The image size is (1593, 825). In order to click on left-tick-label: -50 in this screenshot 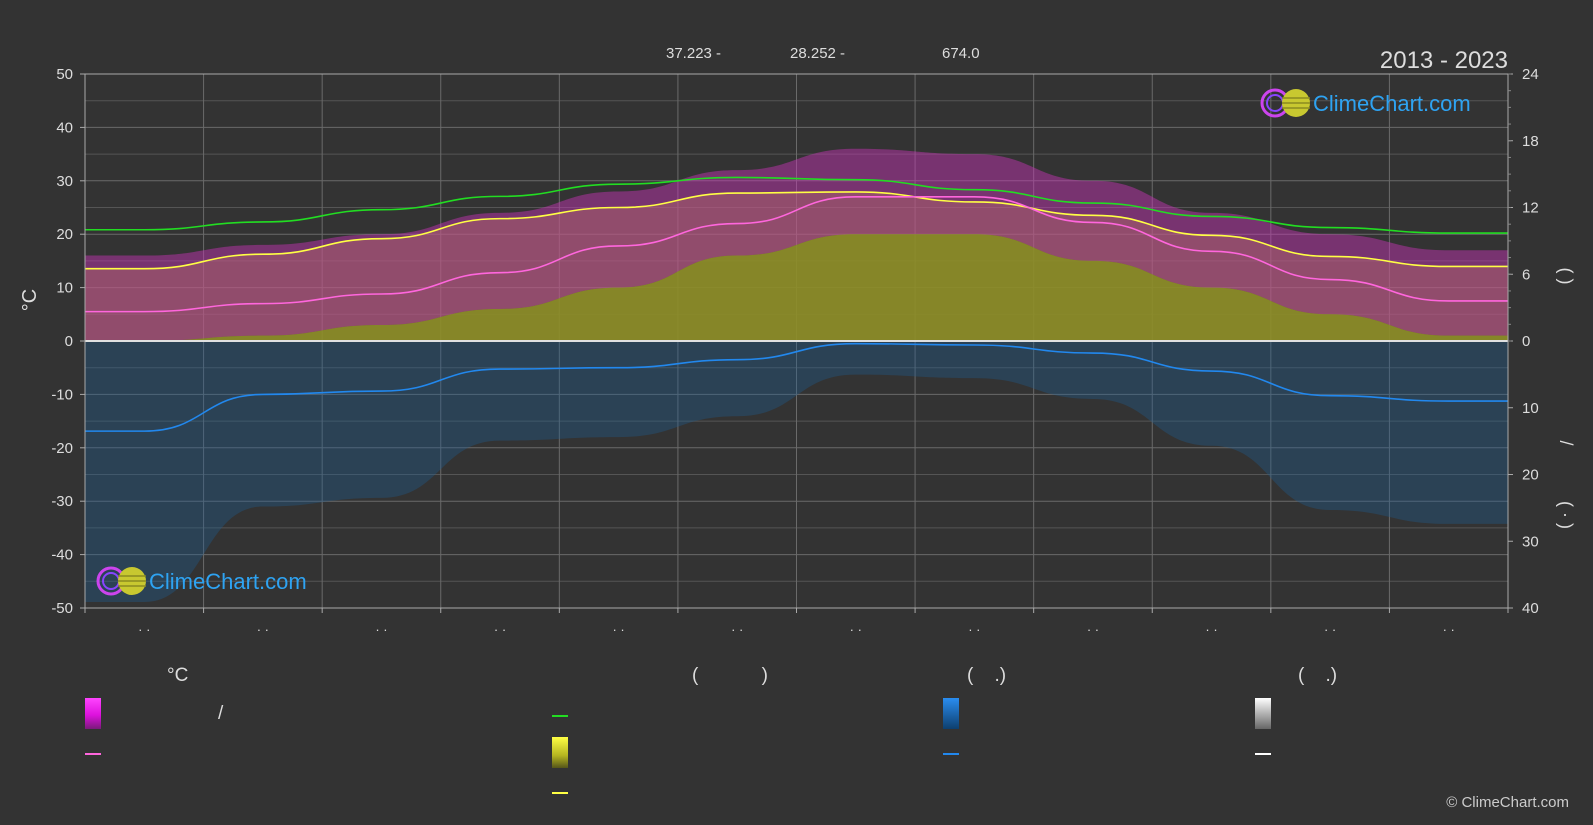, I will do `click(62, 608)`.